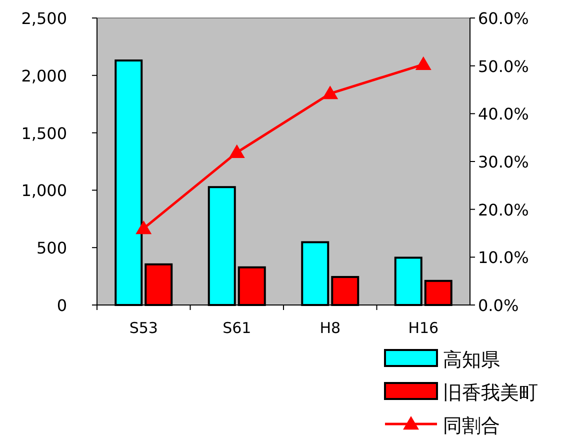 Image resolution: width=573 pixels, height=443 pixels. I want to click on ytick: 1,000, so click(44, 190).